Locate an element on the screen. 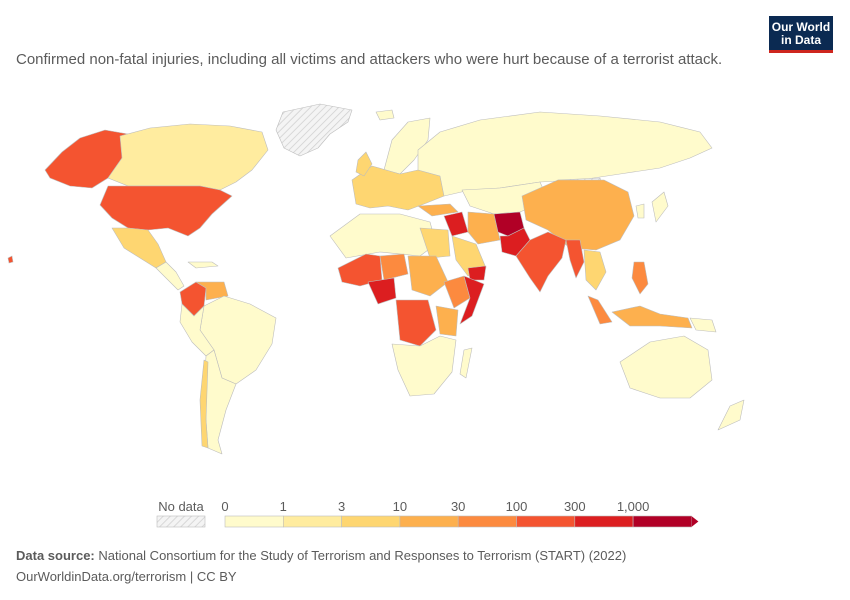 This screenshot has width=850, height=600. country-iceland is located at coordinates (385, 115).